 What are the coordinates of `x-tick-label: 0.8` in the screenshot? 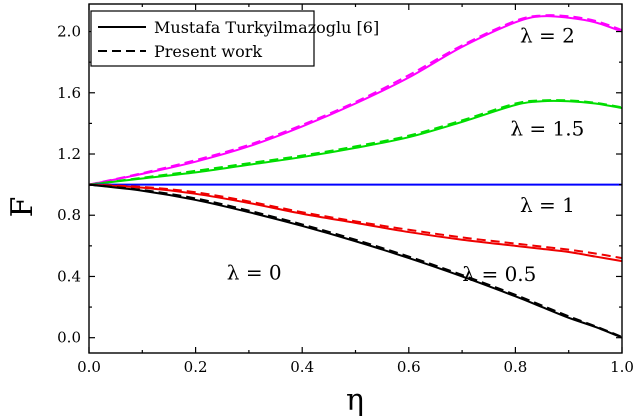 It's located at (515, 367).